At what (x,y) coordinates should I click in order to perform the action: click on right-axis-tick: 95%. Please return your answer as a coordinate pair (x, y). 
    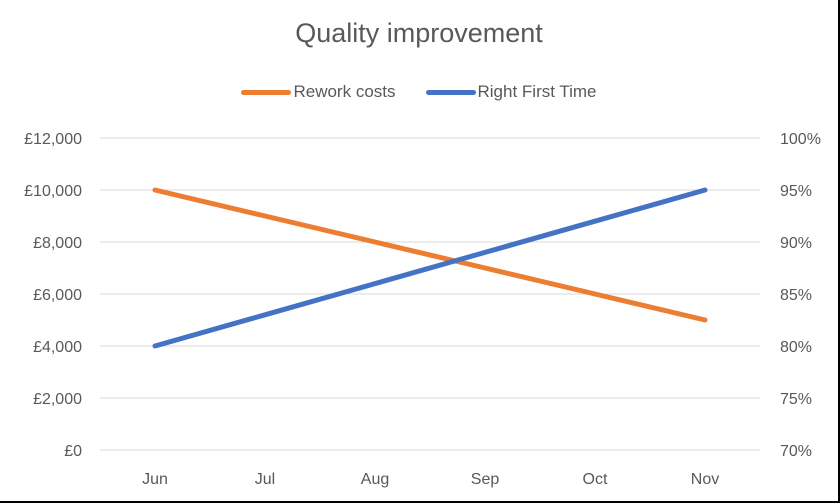
    Looking at the image, I should click on (796, 191).